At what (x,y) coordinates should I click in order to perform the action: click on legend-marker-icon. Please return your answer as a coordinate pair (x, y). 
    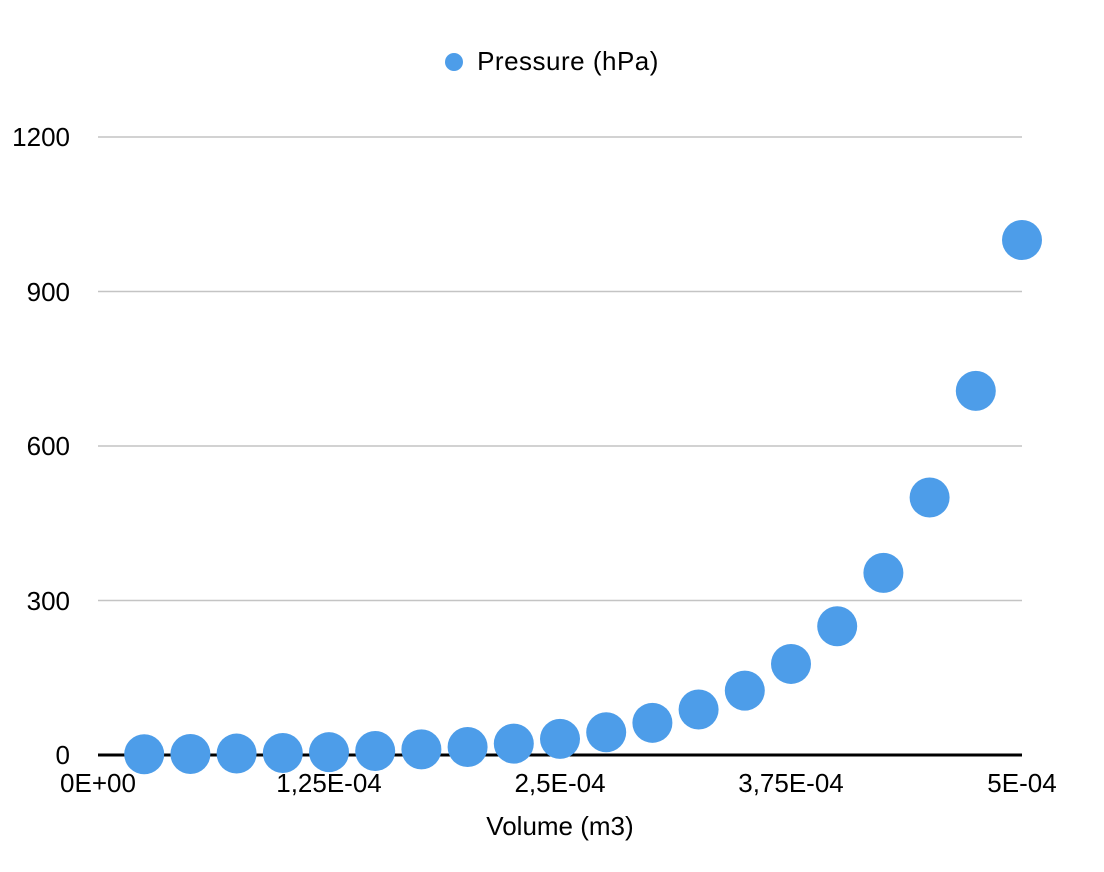
    Looking at the image, I should click on (454, 61).